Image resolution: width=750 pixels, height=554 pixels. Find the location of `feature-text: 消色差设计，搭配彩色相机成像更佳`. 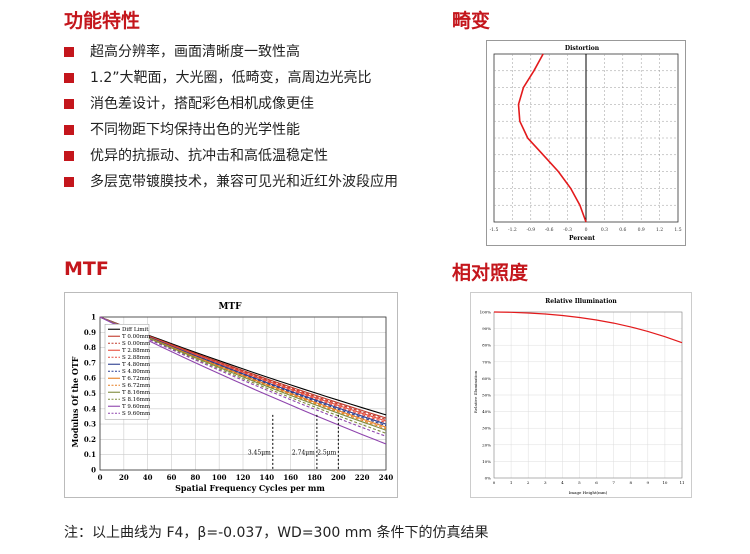

feature-text: 消色差设计，搭配彩色相机成像更佳 is located at coordinates (202, 104).